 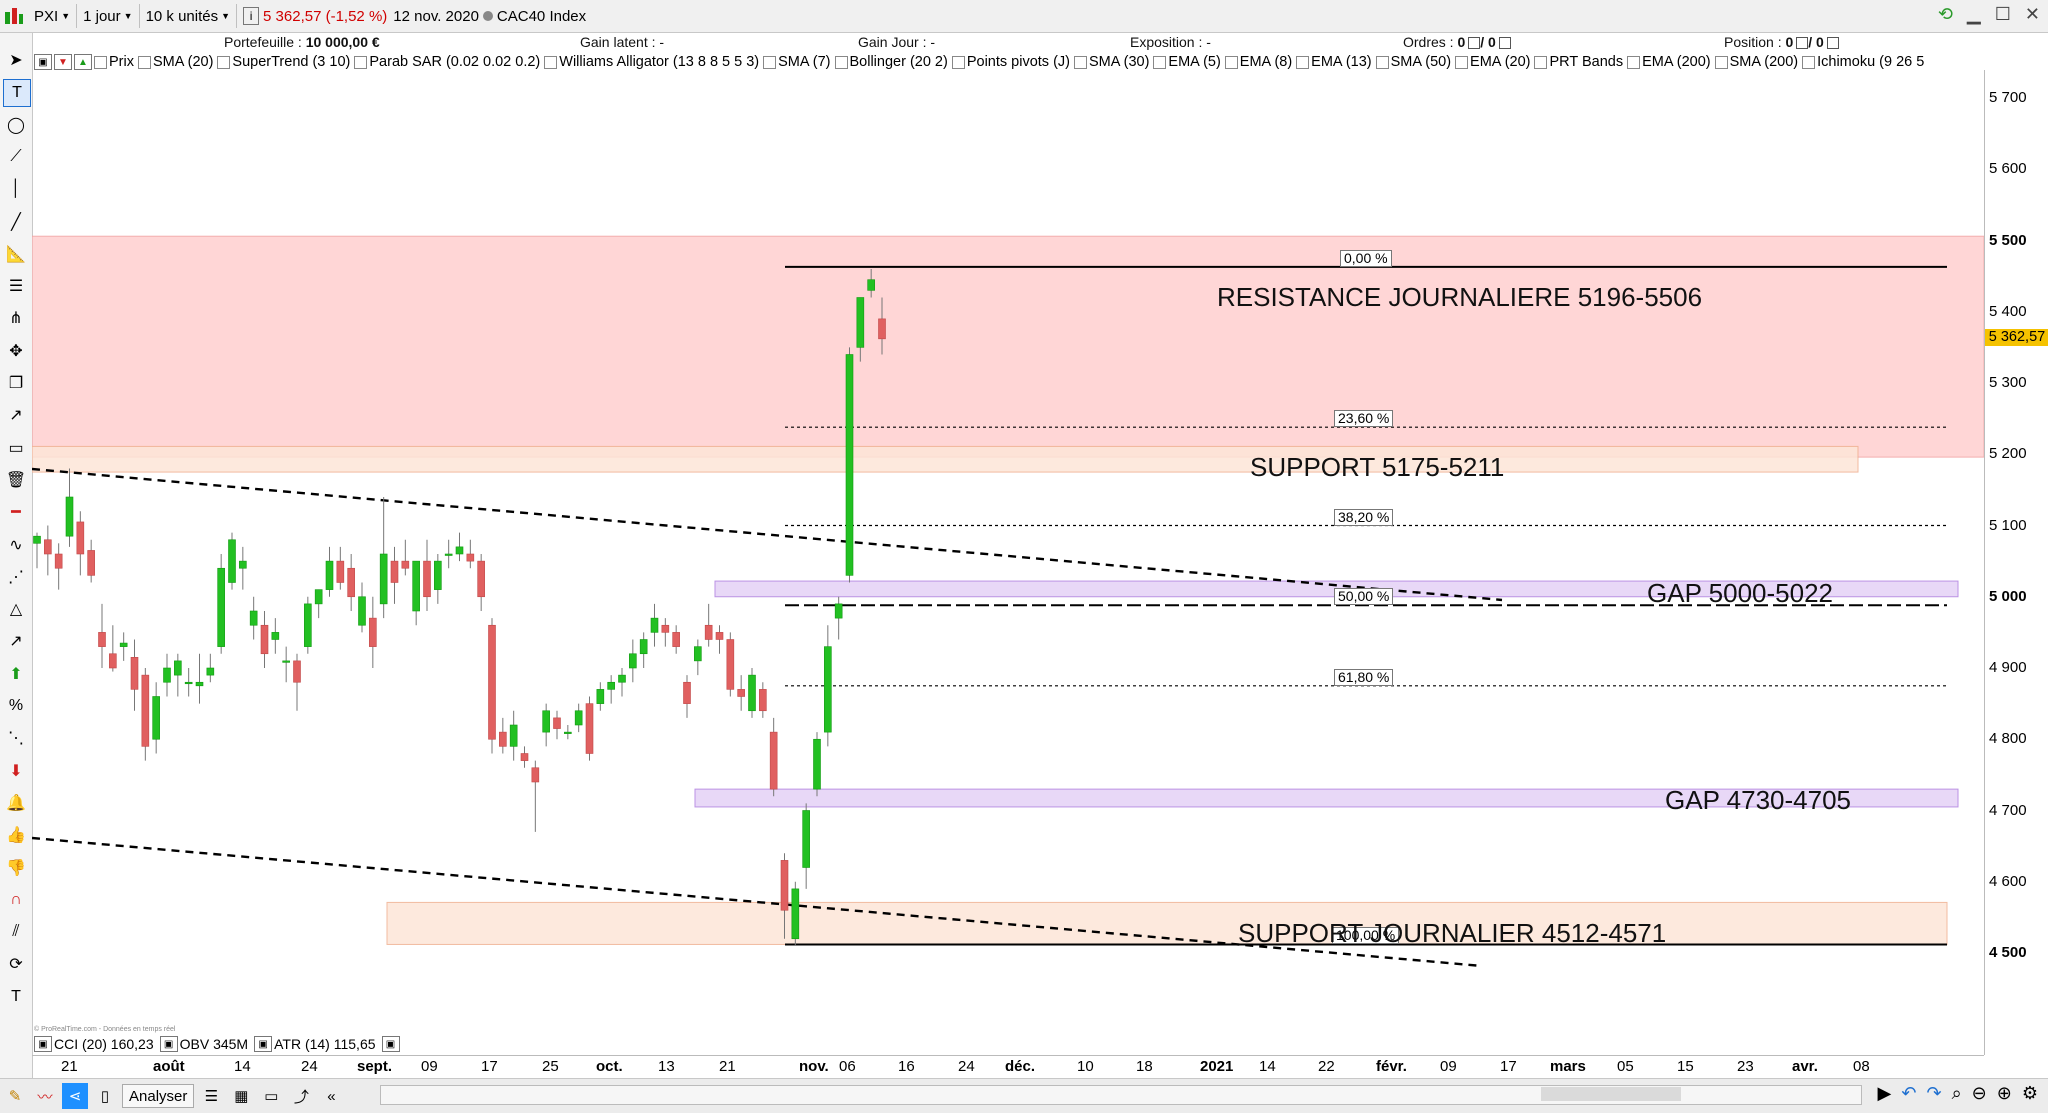 I want to click on triangle-icon: △, so click(x=16, y=610).